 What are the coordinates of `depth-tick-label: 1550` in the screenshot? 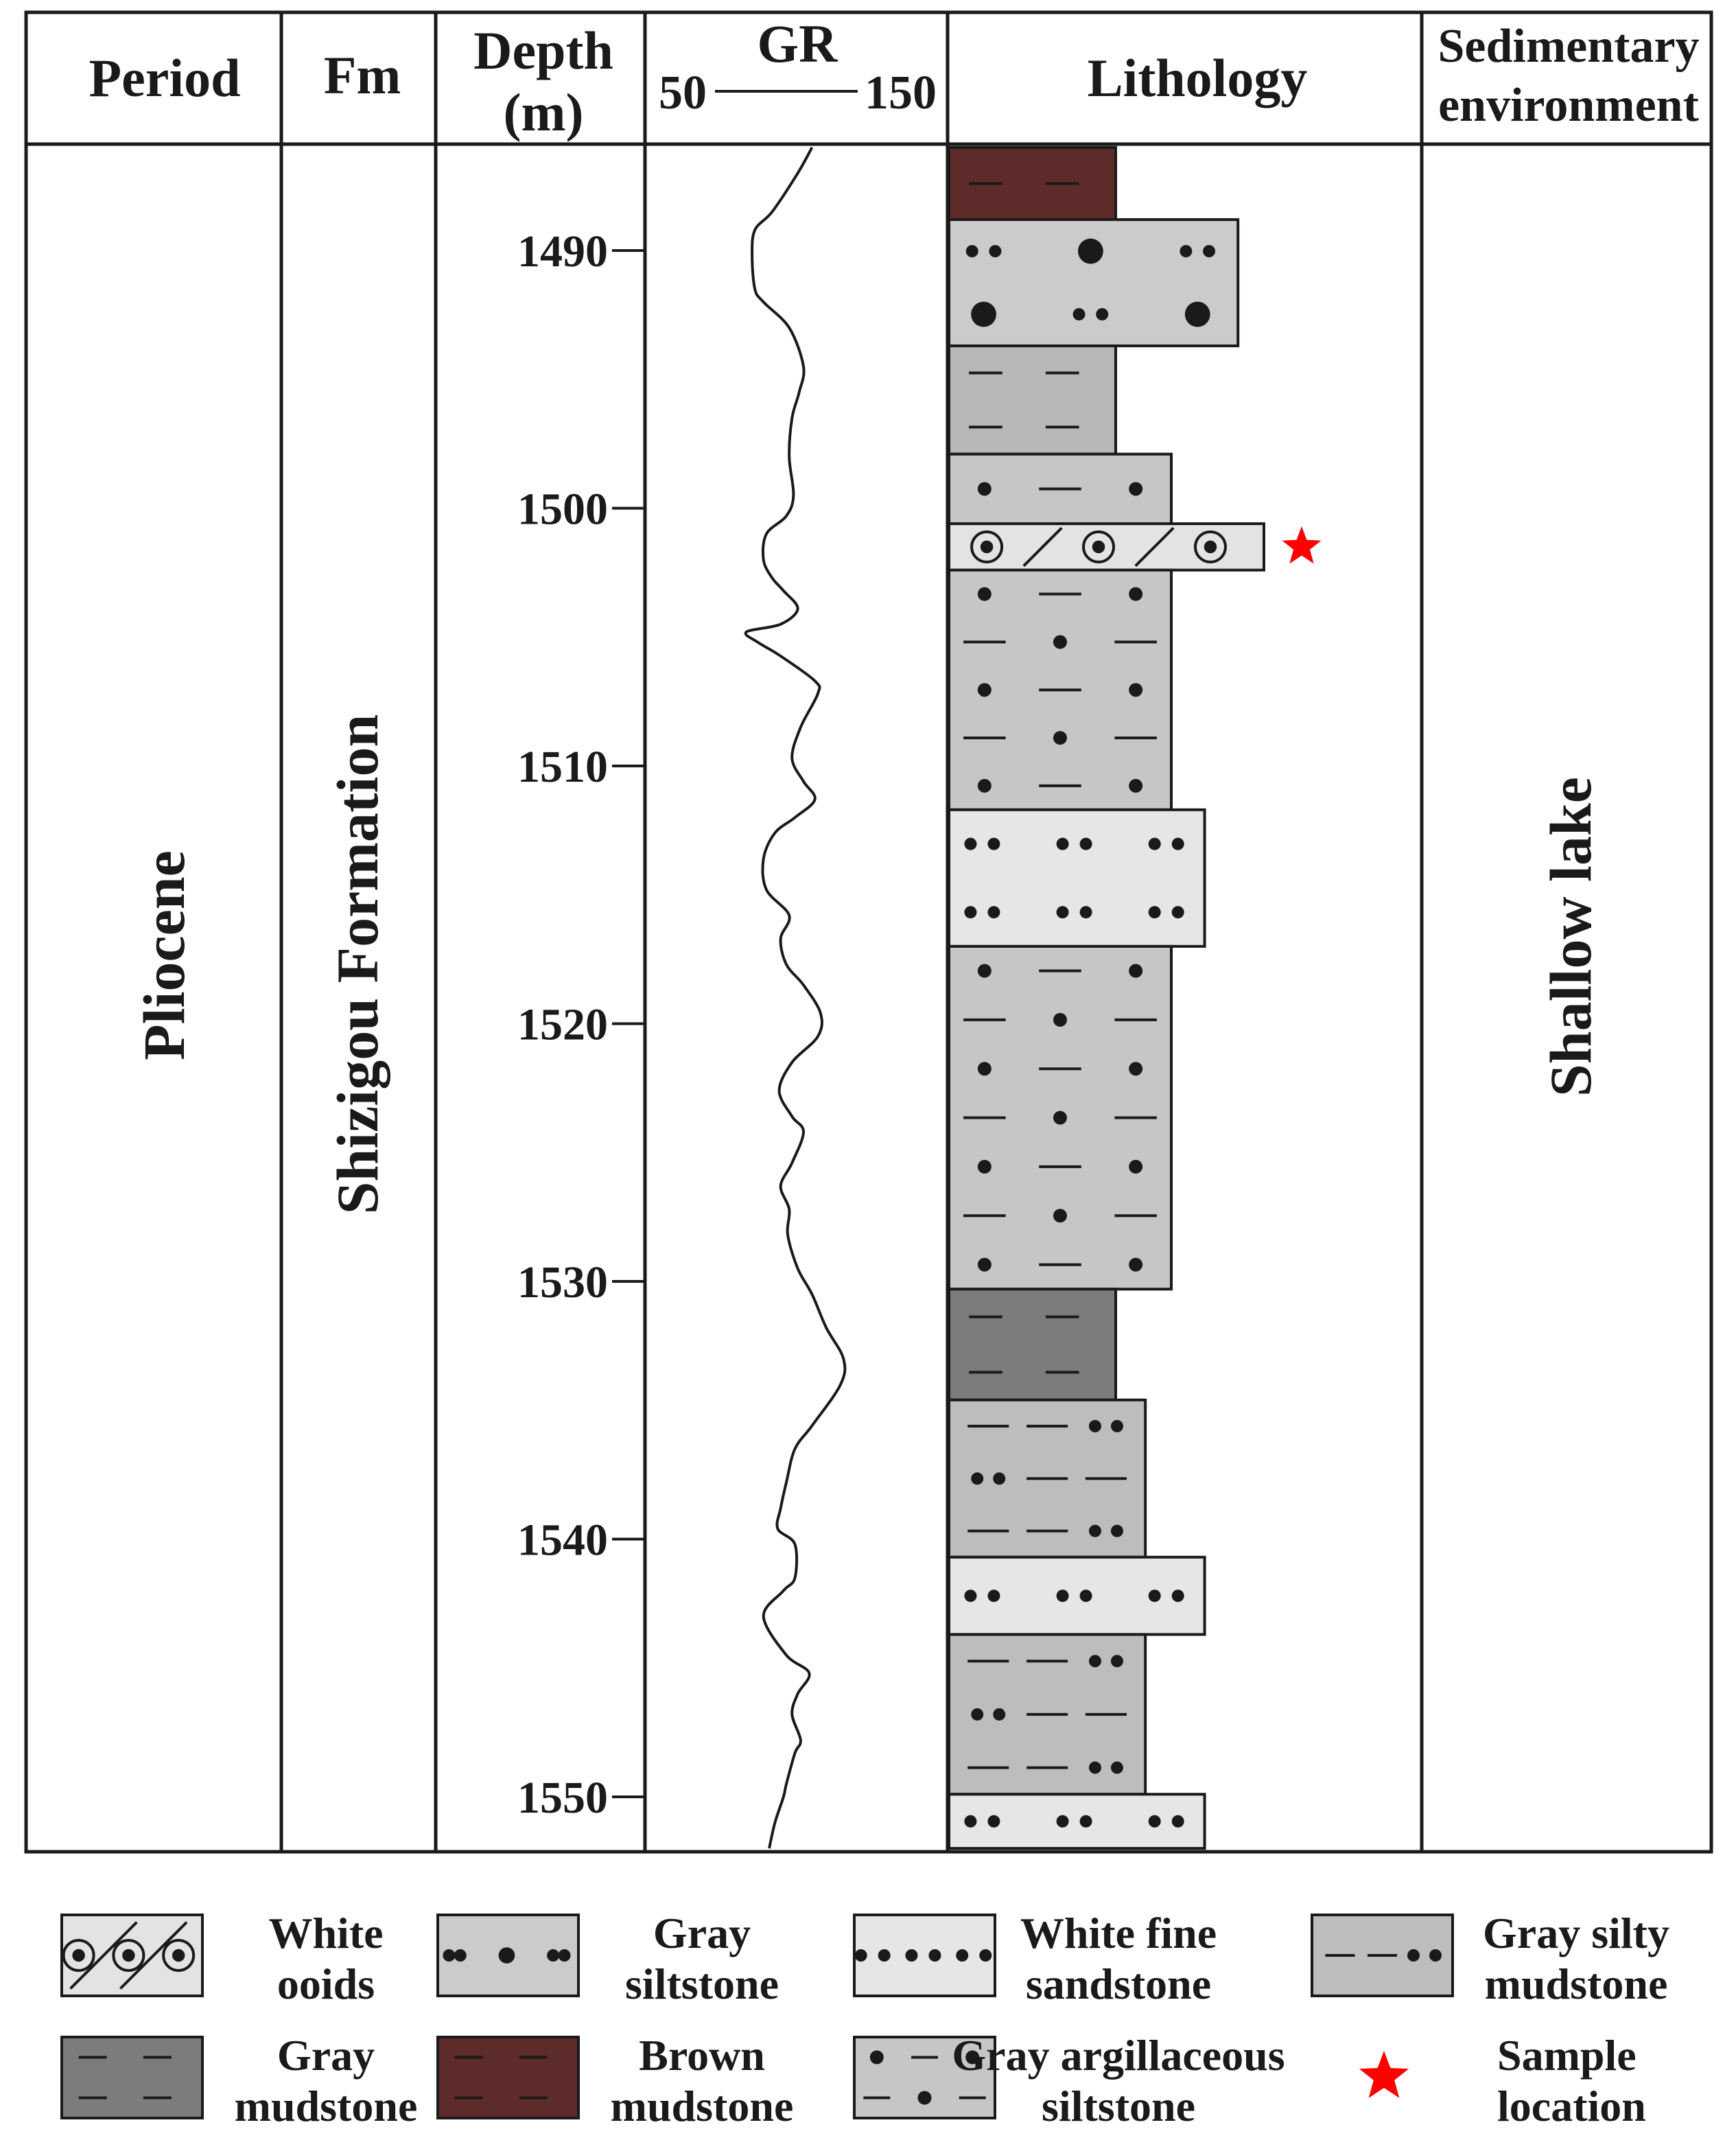 It's located at (563, 1798).